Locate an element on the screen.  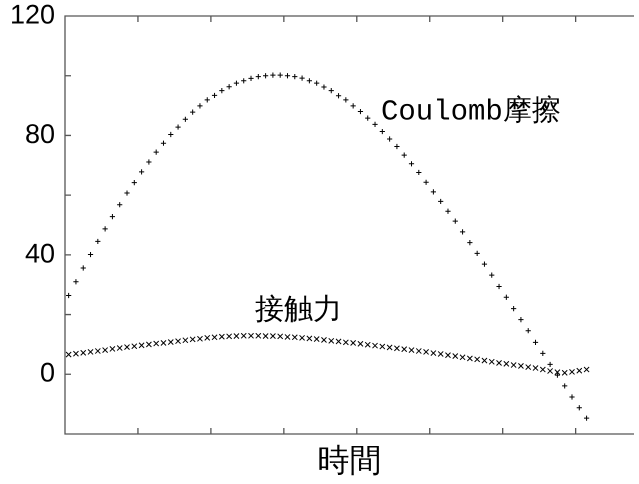
series-label: Coulomb摩擦 is located at coordinates (471, 111).